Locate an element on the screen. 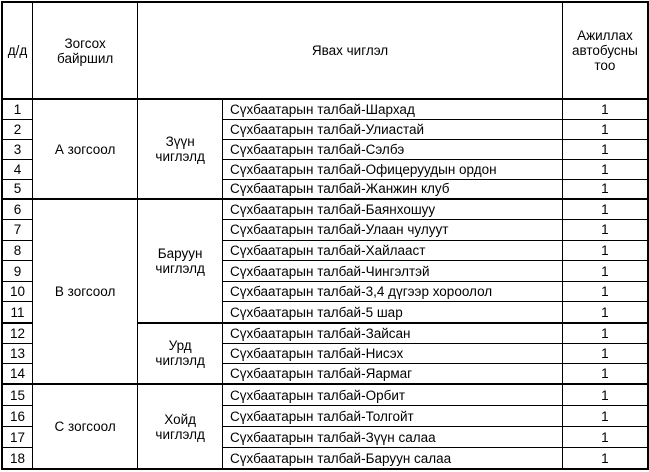 The width and height of the screenshot is (649, 472). direction: Урд чиглэлд is located at coordinates (180, 353).